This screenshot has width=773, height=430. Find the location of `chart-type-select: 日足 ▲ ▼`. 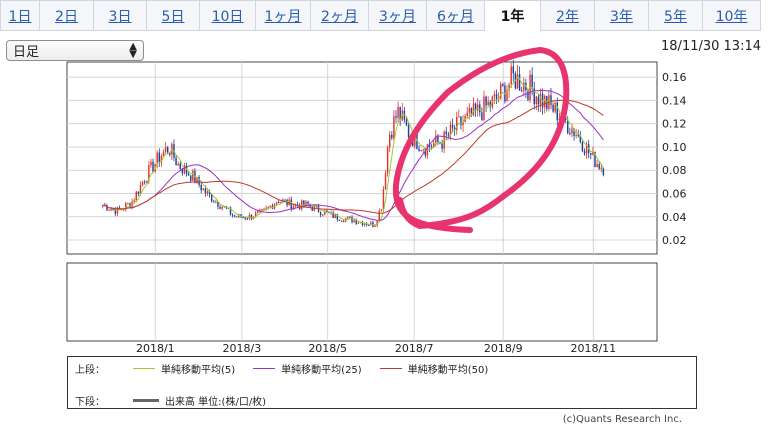

chart-type-select: 日足 ▲ ▼ is located at coordinates (75, 50).